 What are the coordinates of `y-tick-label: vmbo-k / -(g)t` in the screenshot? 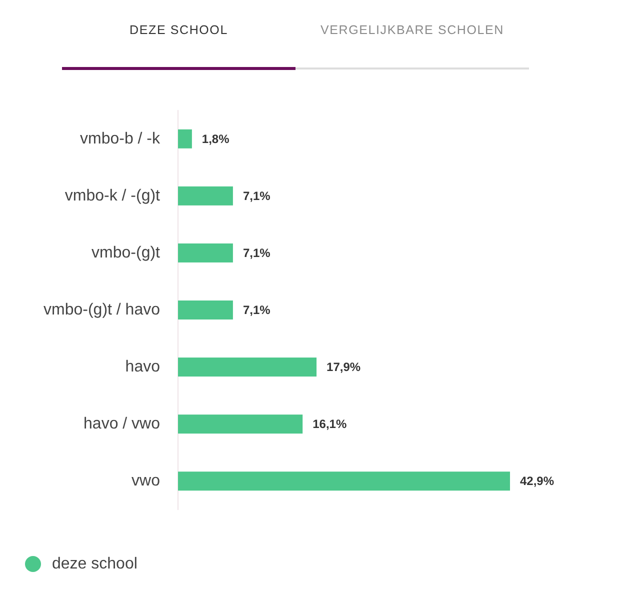 It's located at (112, 195).